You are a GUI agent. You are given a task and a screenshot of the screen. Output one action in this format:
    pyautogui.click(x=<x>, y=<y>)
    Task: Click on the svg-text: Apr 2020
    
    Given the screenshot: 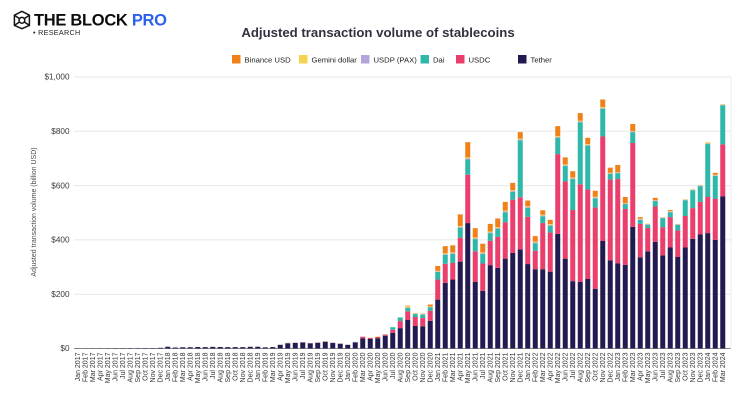 What is the action you would take?
    pyautogui.click(x=370, y=366)
    